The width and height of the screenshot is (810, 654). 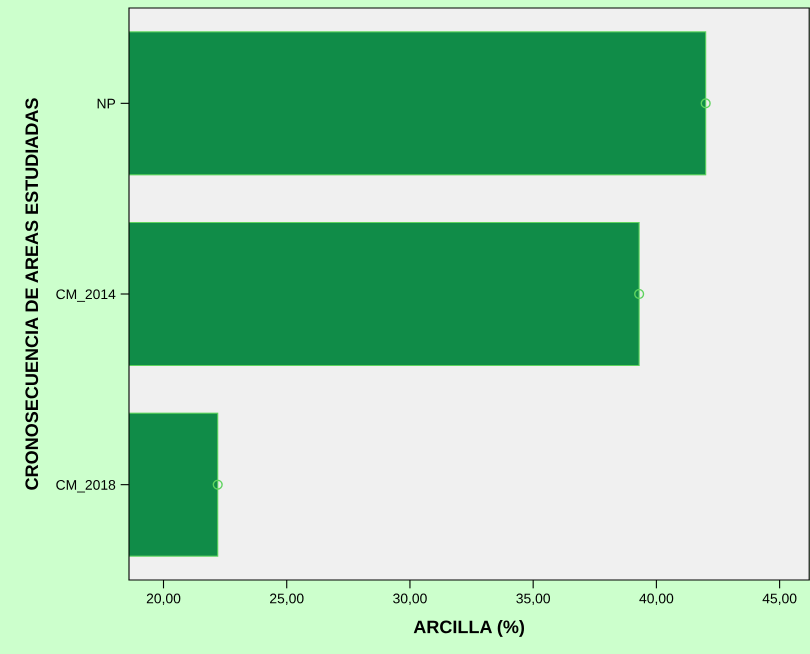 I want to click on y-tick-label: CM_2018, so click(x=86, y=486).